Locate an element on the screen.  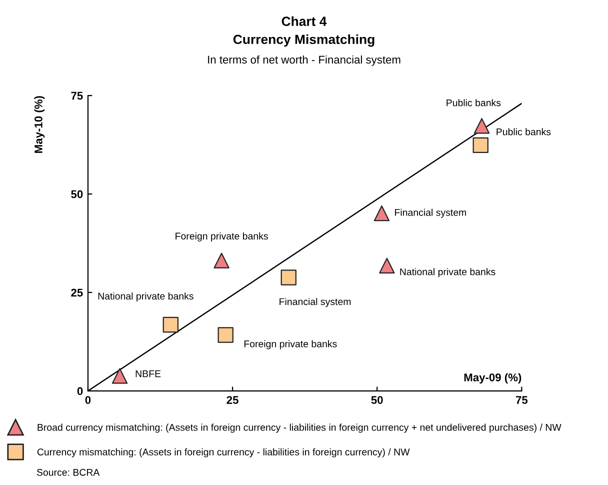
annotation: NBFE is located at coordinates (148, 374).